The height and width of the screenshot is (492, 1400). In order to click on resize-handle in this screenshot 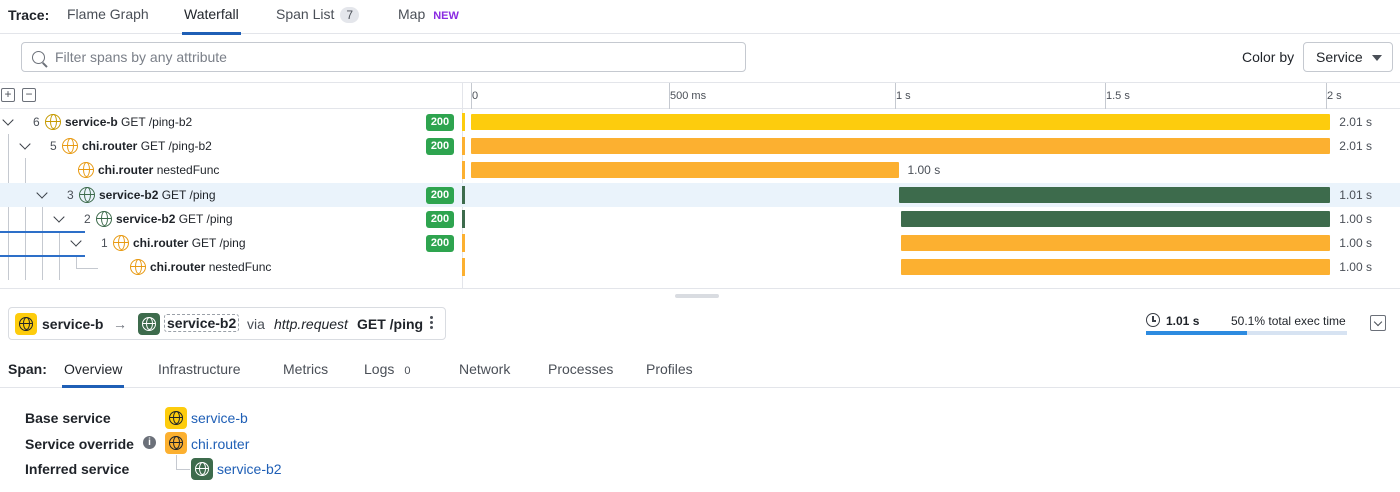, I will do `click(697, 296)`.